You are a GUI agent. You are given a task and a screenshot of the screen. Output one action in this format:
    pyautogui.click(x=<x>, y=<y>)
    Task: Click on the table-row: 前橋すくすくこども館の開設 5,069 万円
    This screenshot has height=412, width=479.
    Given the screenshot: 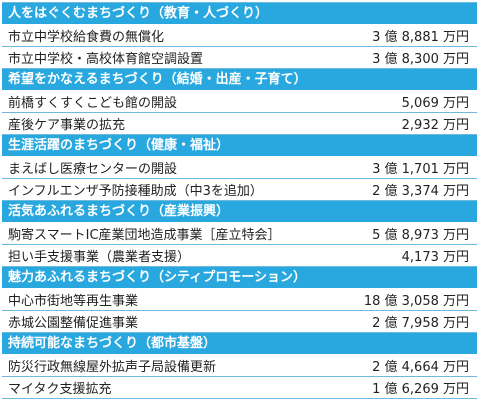 What is the action you would take?
    pyautogui.click(x=239, y=102)
    